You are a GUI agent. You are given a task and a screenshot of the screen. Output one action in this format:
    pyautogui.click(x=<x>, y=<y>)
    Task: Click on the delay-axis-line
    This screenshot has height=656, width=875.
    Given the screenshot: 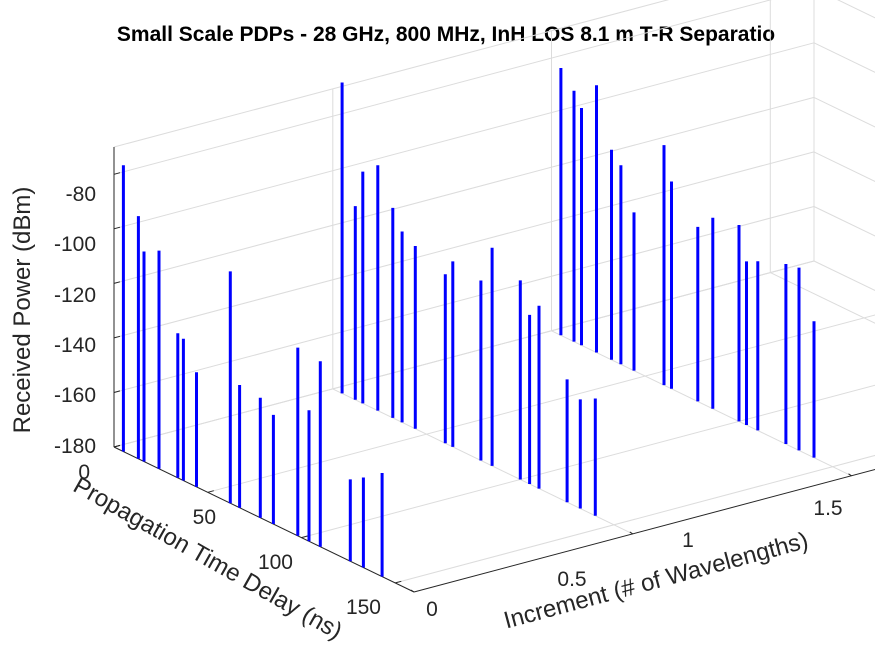 What is the action you would take?
    pyautogui.click(x=264, y=519)
    